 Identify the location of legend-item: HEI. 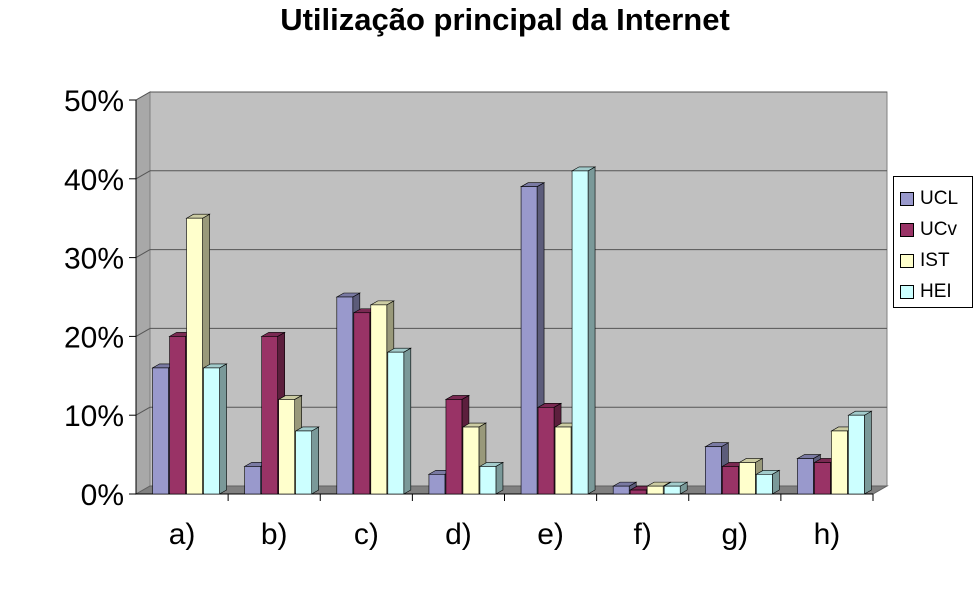
(936, 291).